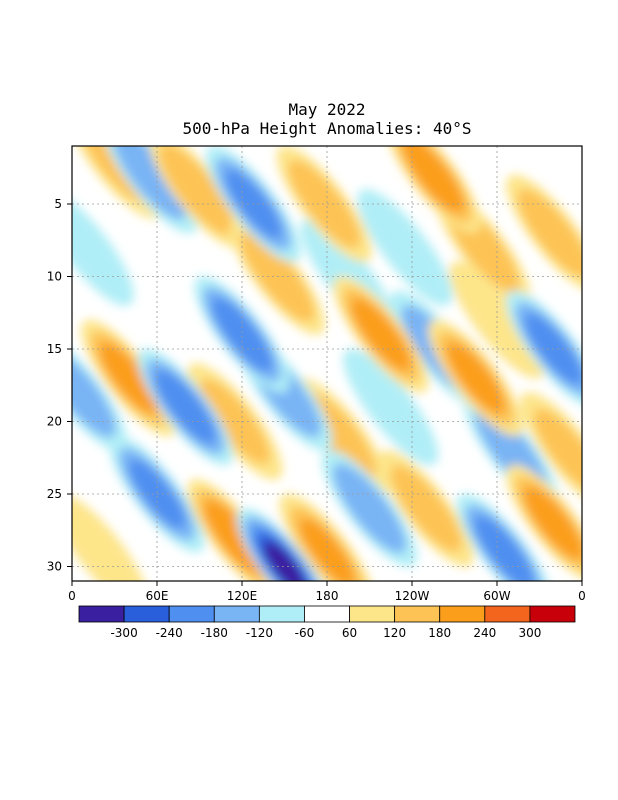  I want to click on colorbar-label: -120, so click(259, 633).